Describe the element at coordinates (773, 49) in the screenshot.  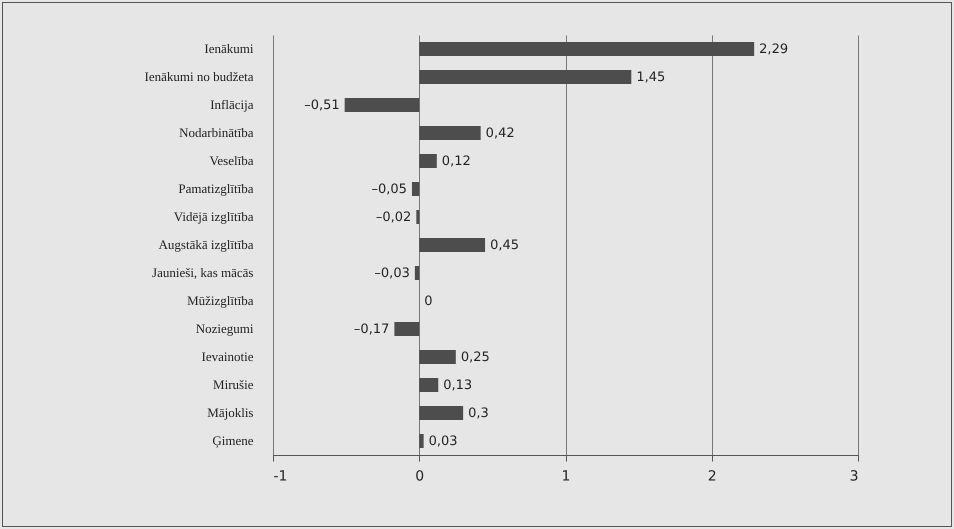
I see `data-label: 2,29` at that location.